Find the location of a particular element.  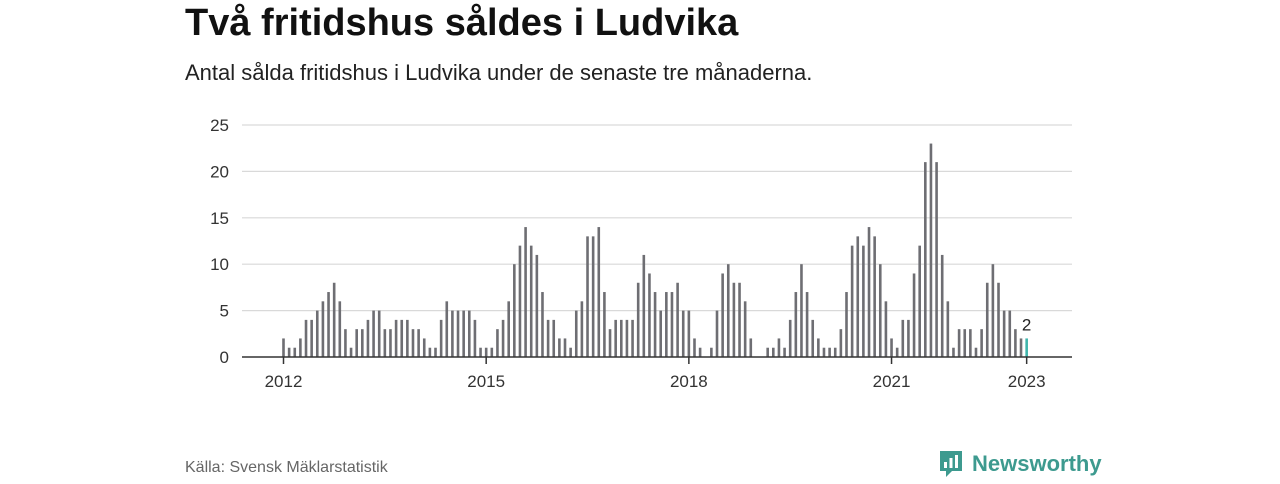

brand-logo: Newsworthy is located at coordinates (1020, 464).